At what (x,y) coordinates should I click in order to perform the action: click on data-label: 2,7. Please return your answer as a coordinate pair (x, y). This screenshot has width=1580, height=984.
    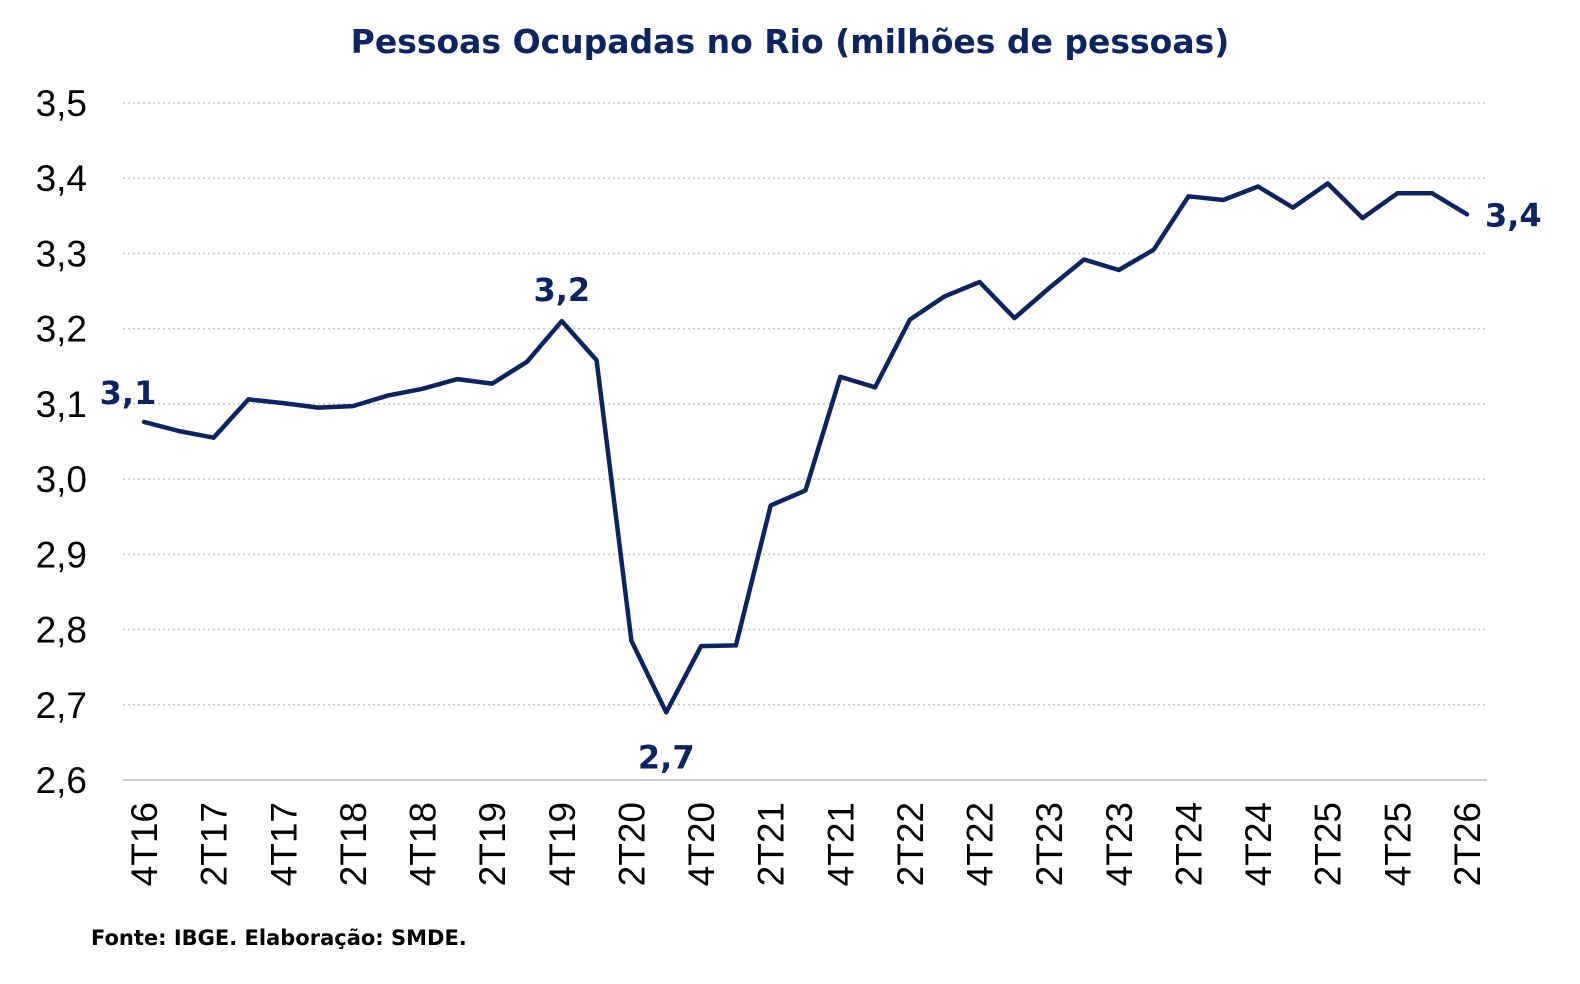
    Looking at the image, I should click on (666, 757).